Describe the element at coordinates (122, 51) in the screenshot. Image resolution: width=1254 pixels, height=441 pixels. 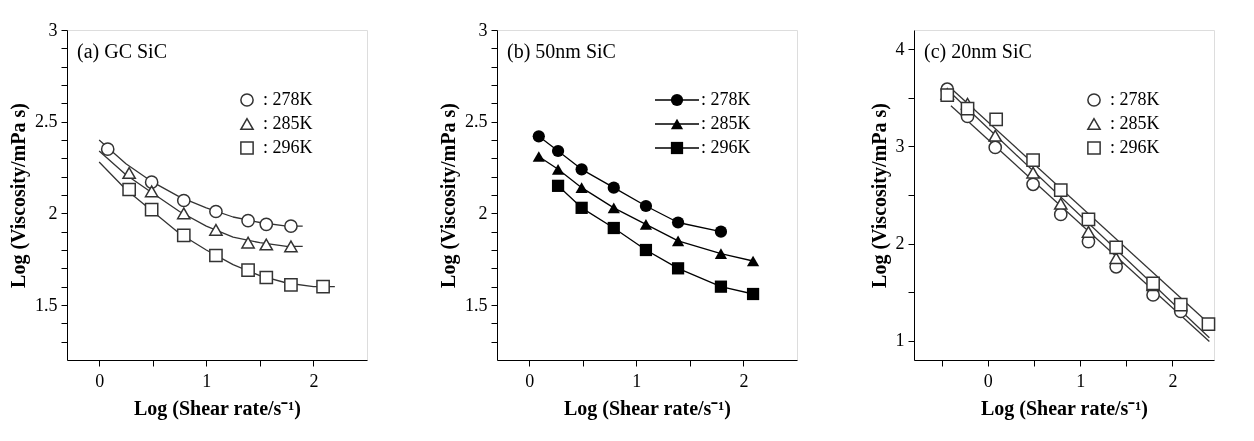
I see `text: (a) GC SiC` at that location.